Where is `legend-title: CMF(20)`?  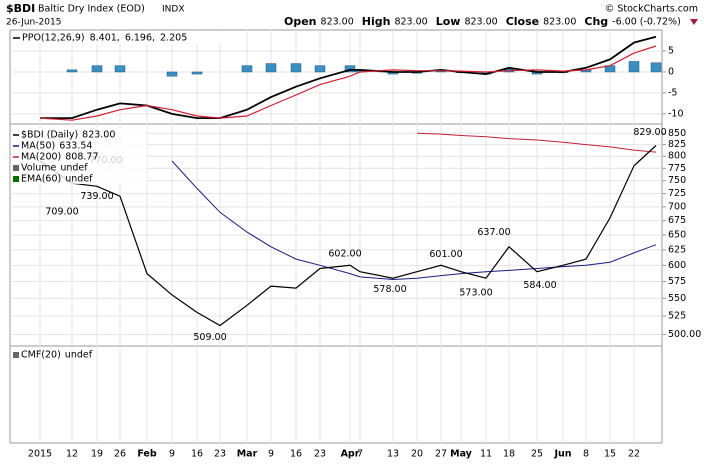
legend-title: CMF(20) is located at coordinates (41, 355).